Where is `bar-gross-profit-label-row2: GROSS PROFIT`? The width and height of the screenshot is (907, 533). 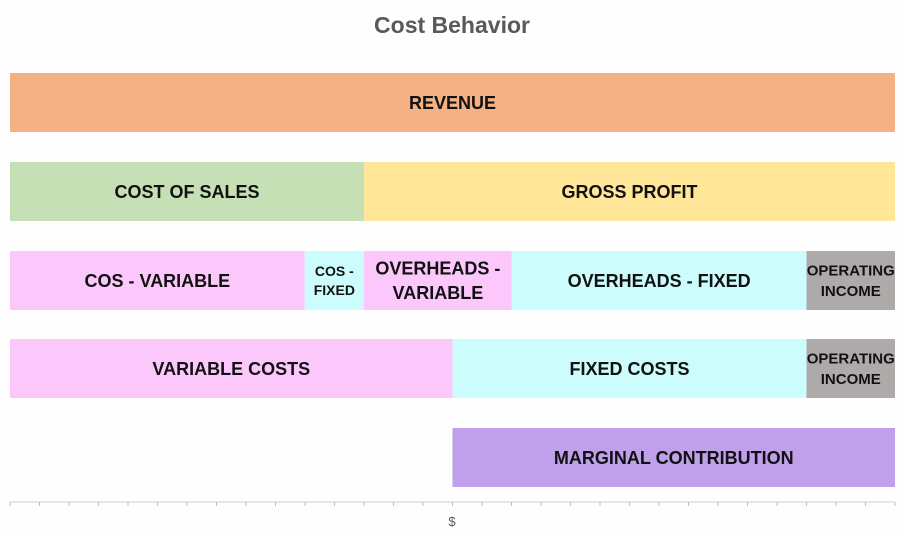
bar-gross-profit-label-row2: GROSS PROFIT is located at coordinates (629, 192).